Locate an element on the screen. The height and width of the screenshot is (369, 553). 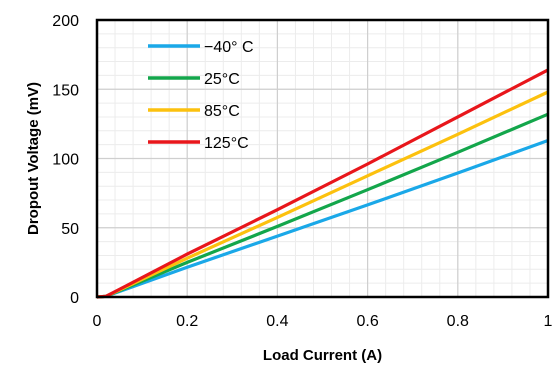
y-axis-title: Dropout Voltage (mV) is located at coordinates (33, 158).